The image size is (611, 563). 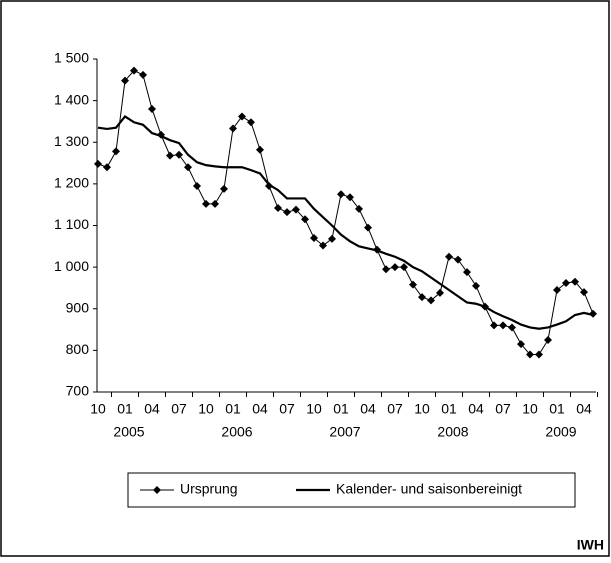 What do you see at coordinates (71, 266) in the screenshot?
I see `y-tick-label: 1 000` at bounding box center [71, 266].